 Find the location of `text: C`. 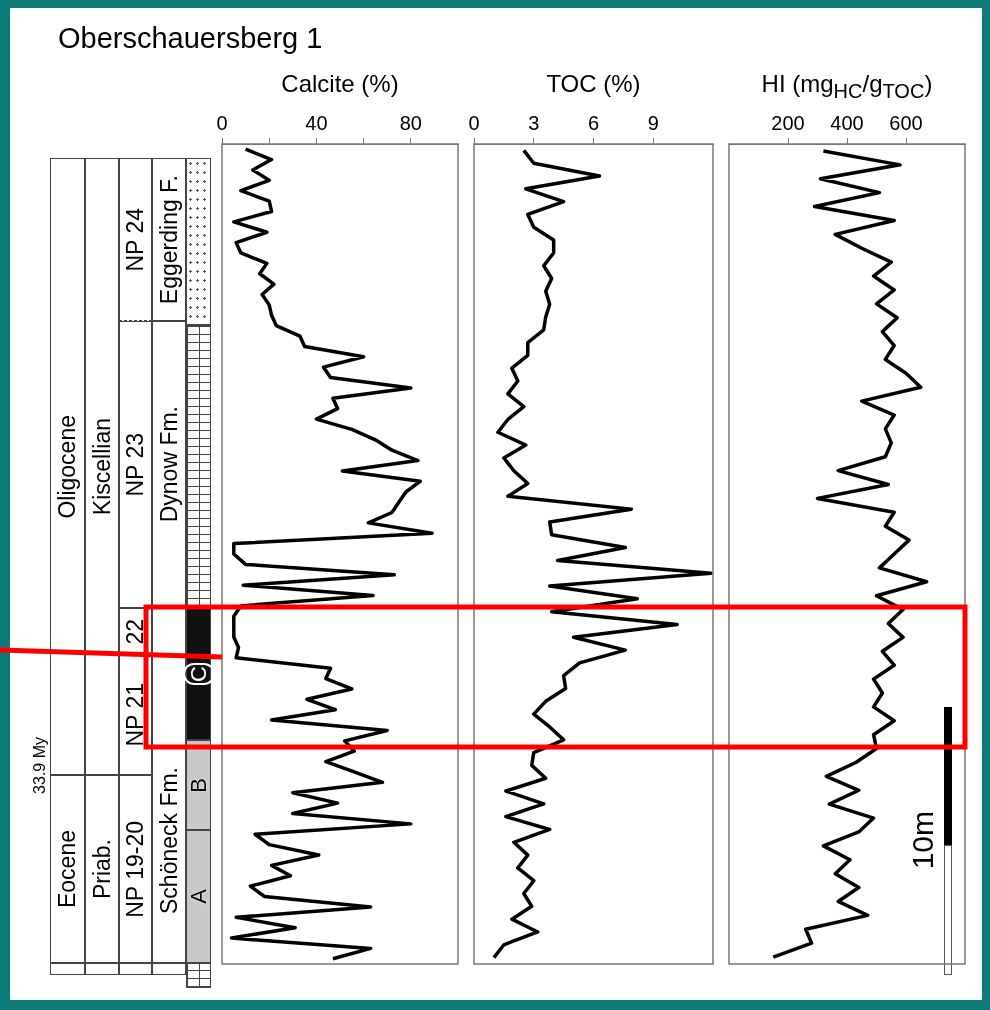

text: C is located at coordinates (198, 674).